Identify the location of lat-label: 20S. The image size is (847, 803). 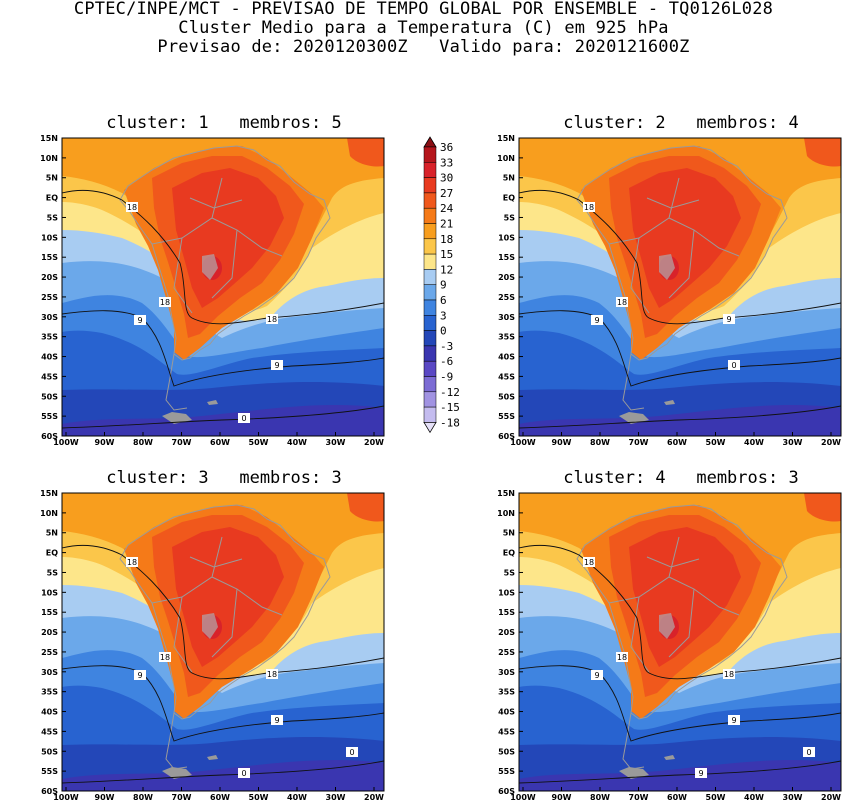
(506, 277).